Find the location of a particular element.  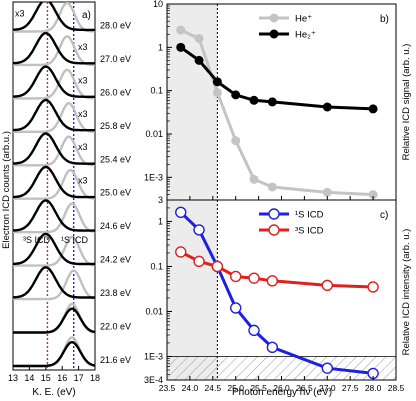

x-tick-label: 23.5 is located at coordinates (167, 388).